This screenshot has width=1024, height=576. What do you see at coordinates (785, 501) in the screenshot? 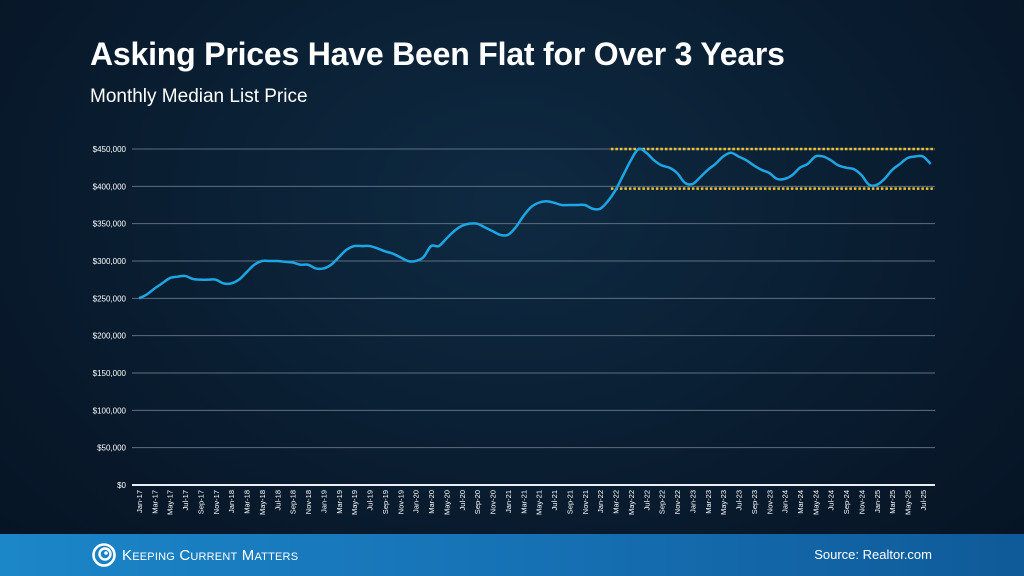
I see `x-tick-label: Jan-24` at bounding box center [785, 501].